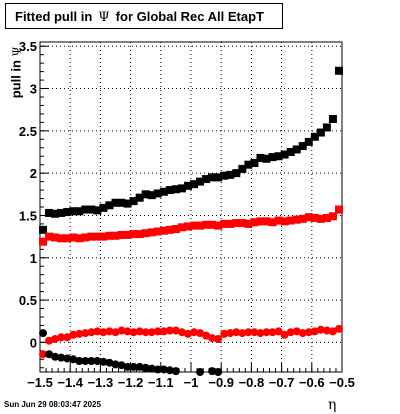  Describe the element at coordinates (28, 215) in the screenshot. I see `y-tick-label: 1.5` at that location.